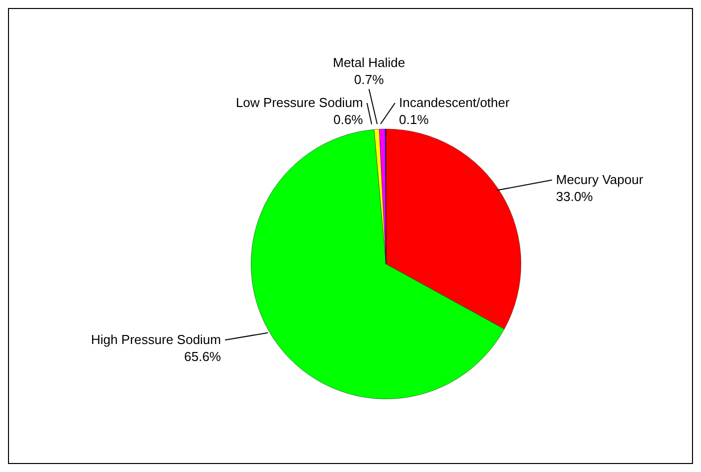  Describe the element at coordinates (155, 339) in the screenshot. I see `slice-label: High Pressure Sodium` at that location.